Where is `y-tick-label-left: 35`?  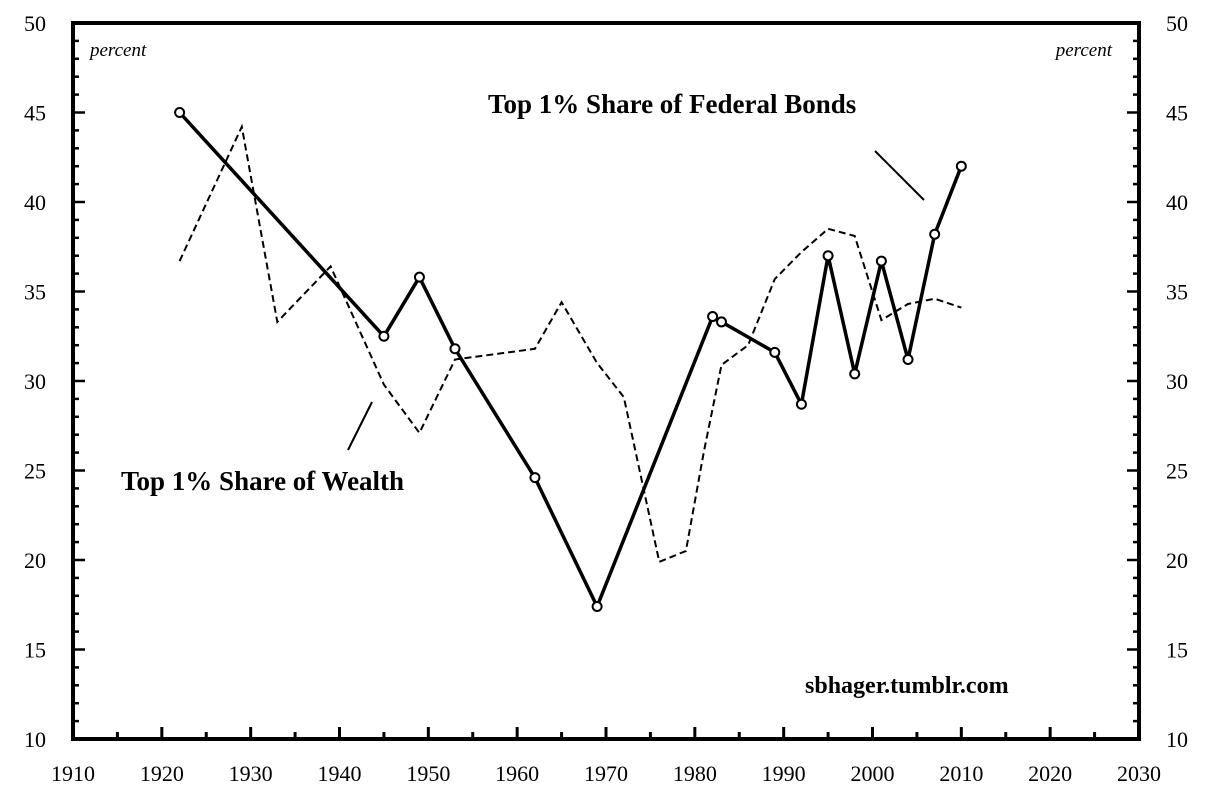 y-tick-label-left: 35 is located at coordinates (35, 292).